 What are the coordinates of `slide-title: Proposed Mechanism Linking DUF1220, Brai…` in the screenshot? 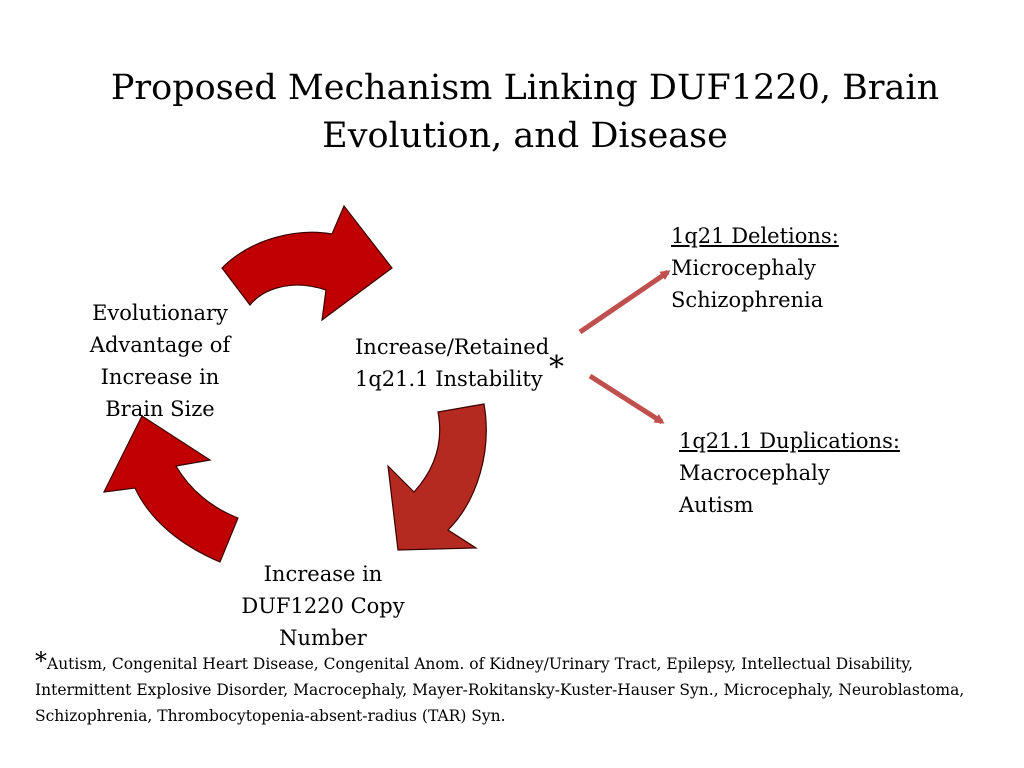 It's located at (525, 112).